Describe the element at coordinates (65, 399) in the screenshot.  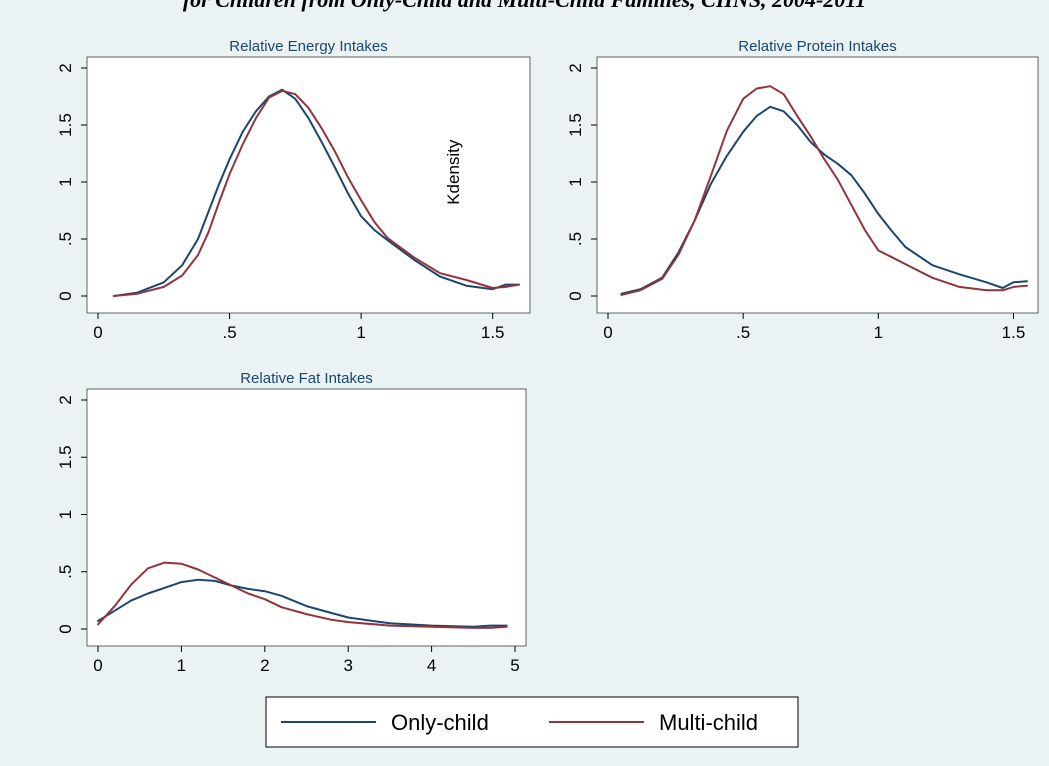
I see `y-tick-label-3: 2` at that location.